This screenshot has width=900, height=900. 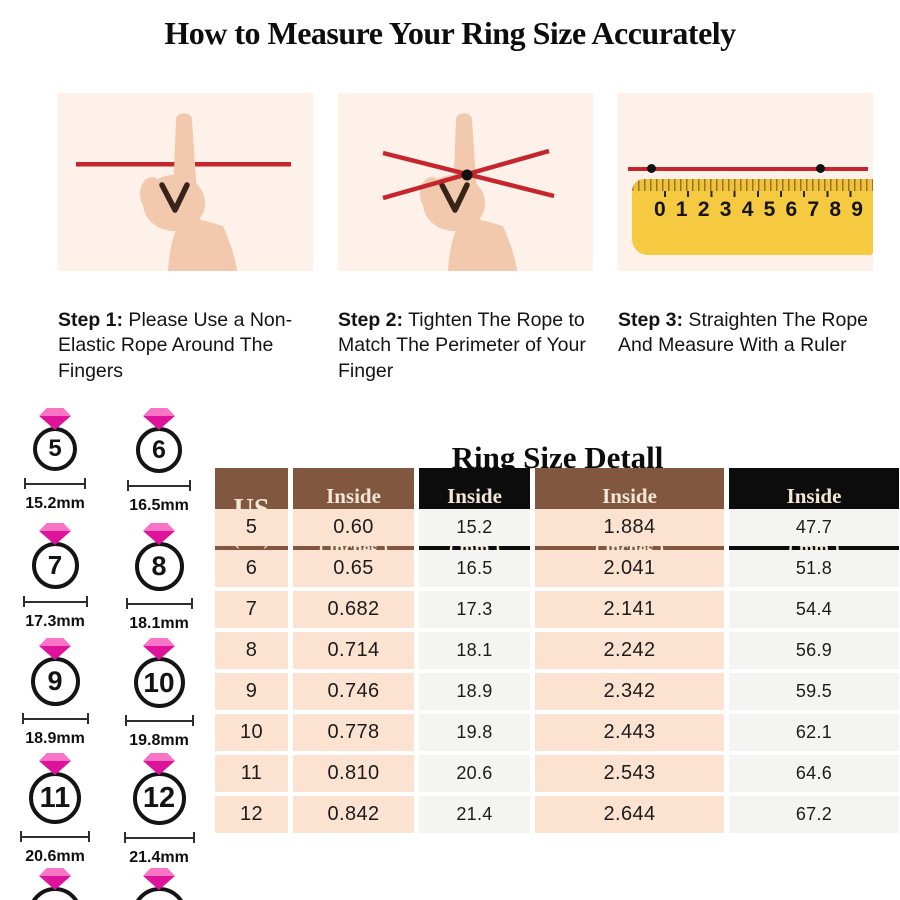 I want to click on hand-with-rope-illustration, so click(x=183, y=192).